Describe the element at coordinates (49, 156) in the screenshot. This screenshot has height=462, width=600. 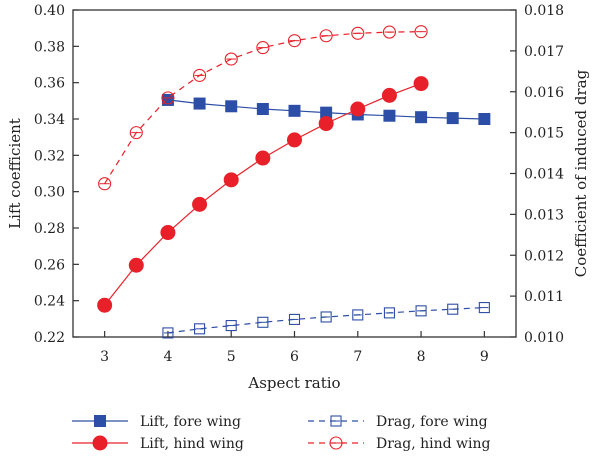
I see `left-tick-label: 0.32` at that location.